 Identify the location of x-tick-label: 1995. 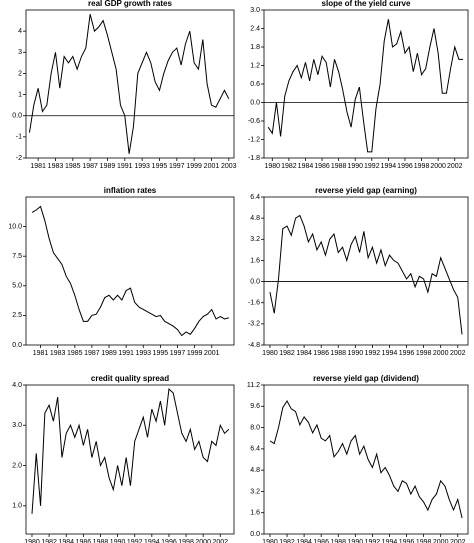
(161, 353).